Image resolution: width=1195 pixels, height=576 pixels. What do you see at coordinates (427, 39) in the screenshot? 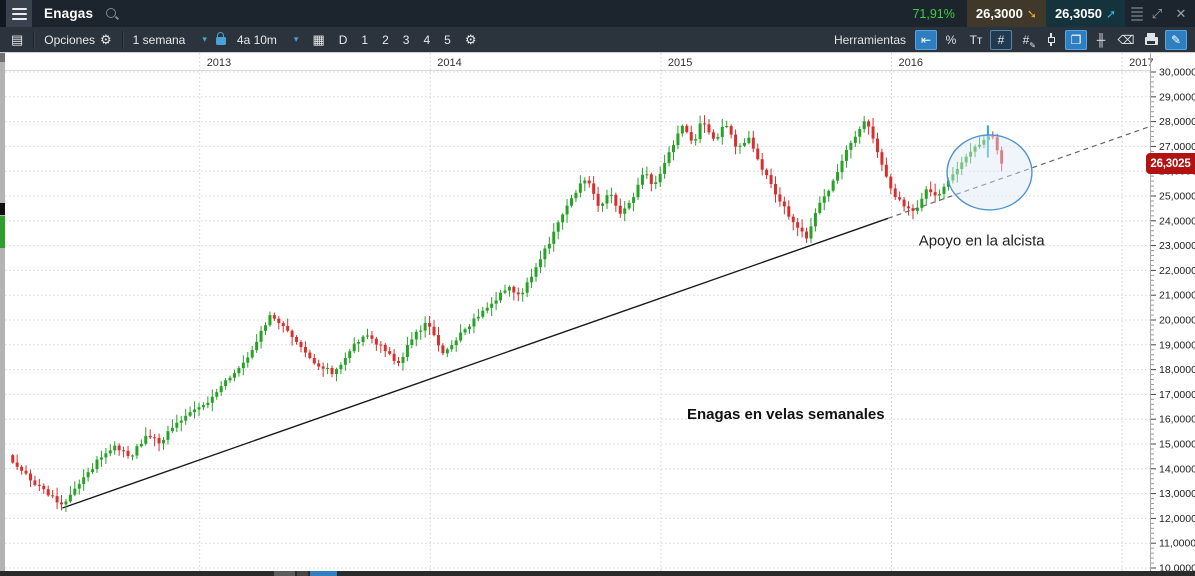
I see `layout-button-4: 4` at bounding box center [427, 39].